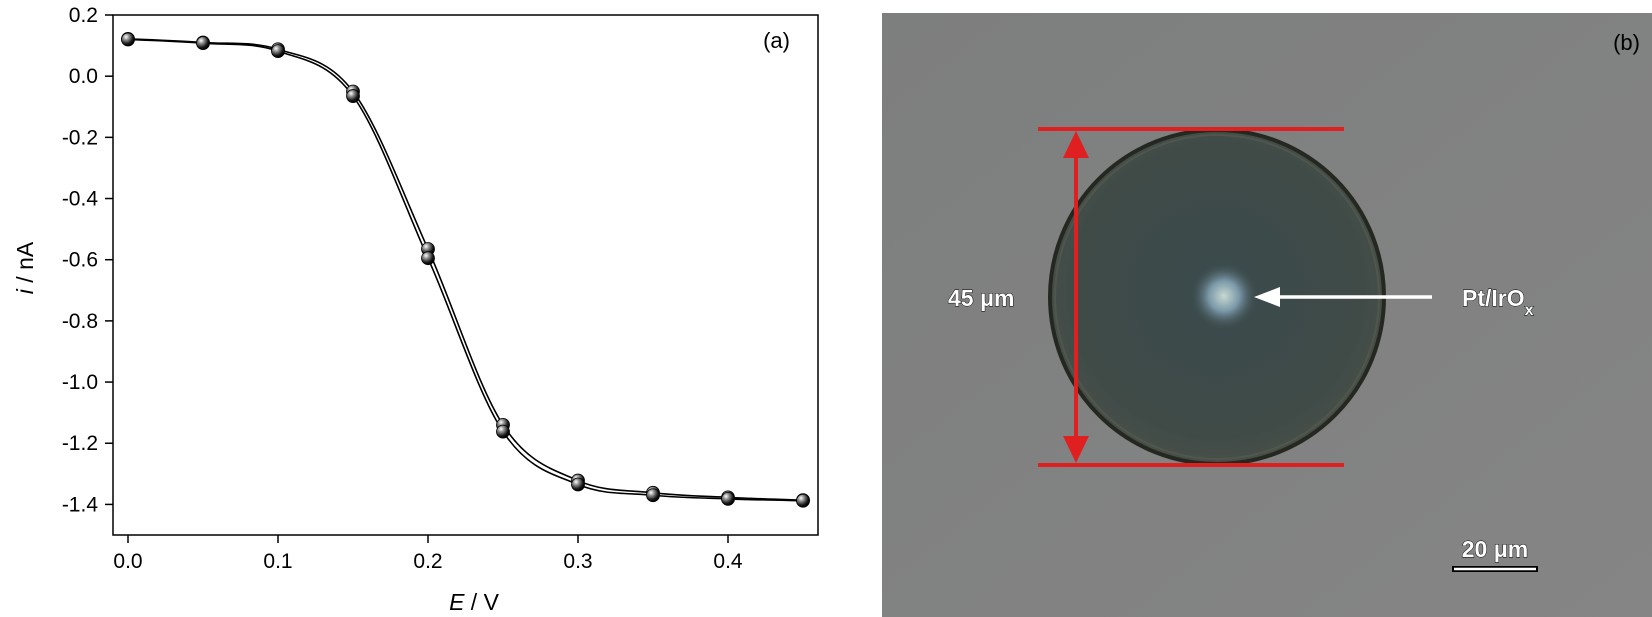 The width and height of the screenshot is (1652, 617). What do you see at coordinates (474, 602) in the screenshot?
I see `x-axis-title: E / V` at bounding box center [474, 602].